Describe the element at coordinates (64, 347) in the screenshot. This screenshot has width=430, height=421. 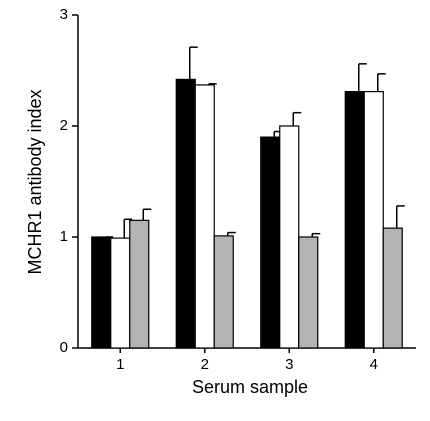
I see `y-tick-label: 0` at that location.